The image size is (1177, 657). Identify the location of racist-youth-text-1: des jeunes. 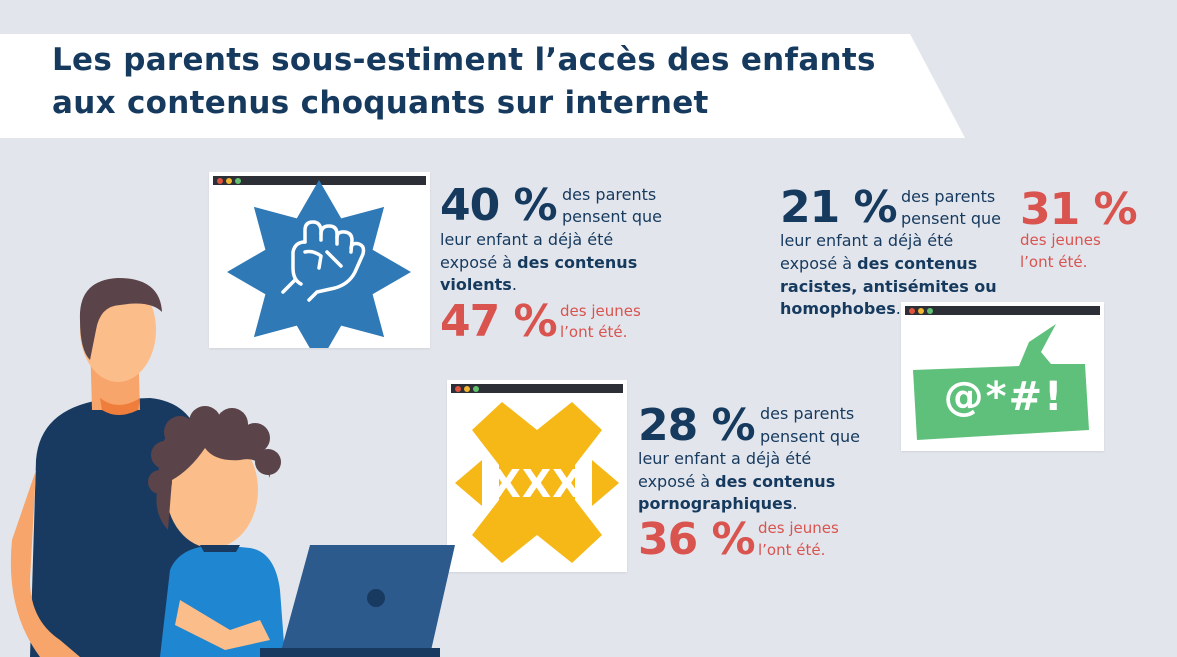
(1060, 240).